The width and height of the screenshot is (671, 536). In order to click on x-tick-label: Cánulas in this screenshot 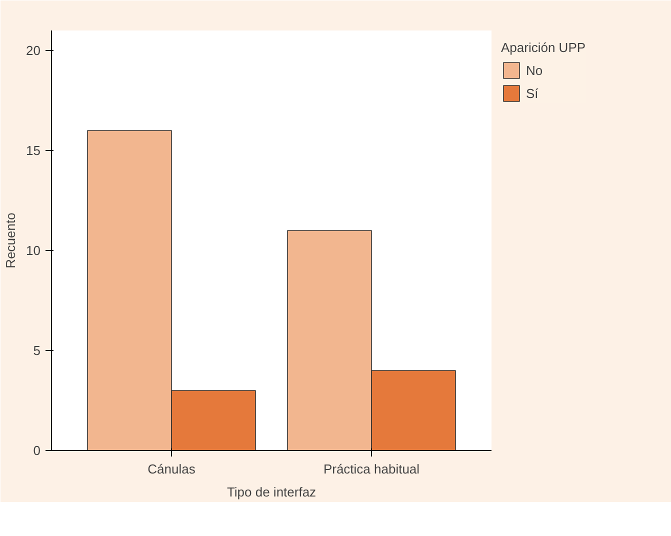, I will do `click(172, 469)`.